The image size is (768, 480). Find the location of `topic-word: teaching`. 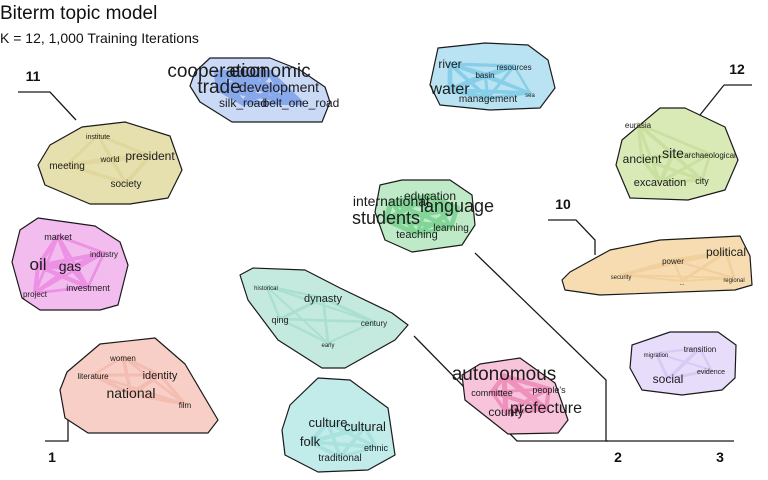

topic-word: teaching is located at coordinates (417, 235).